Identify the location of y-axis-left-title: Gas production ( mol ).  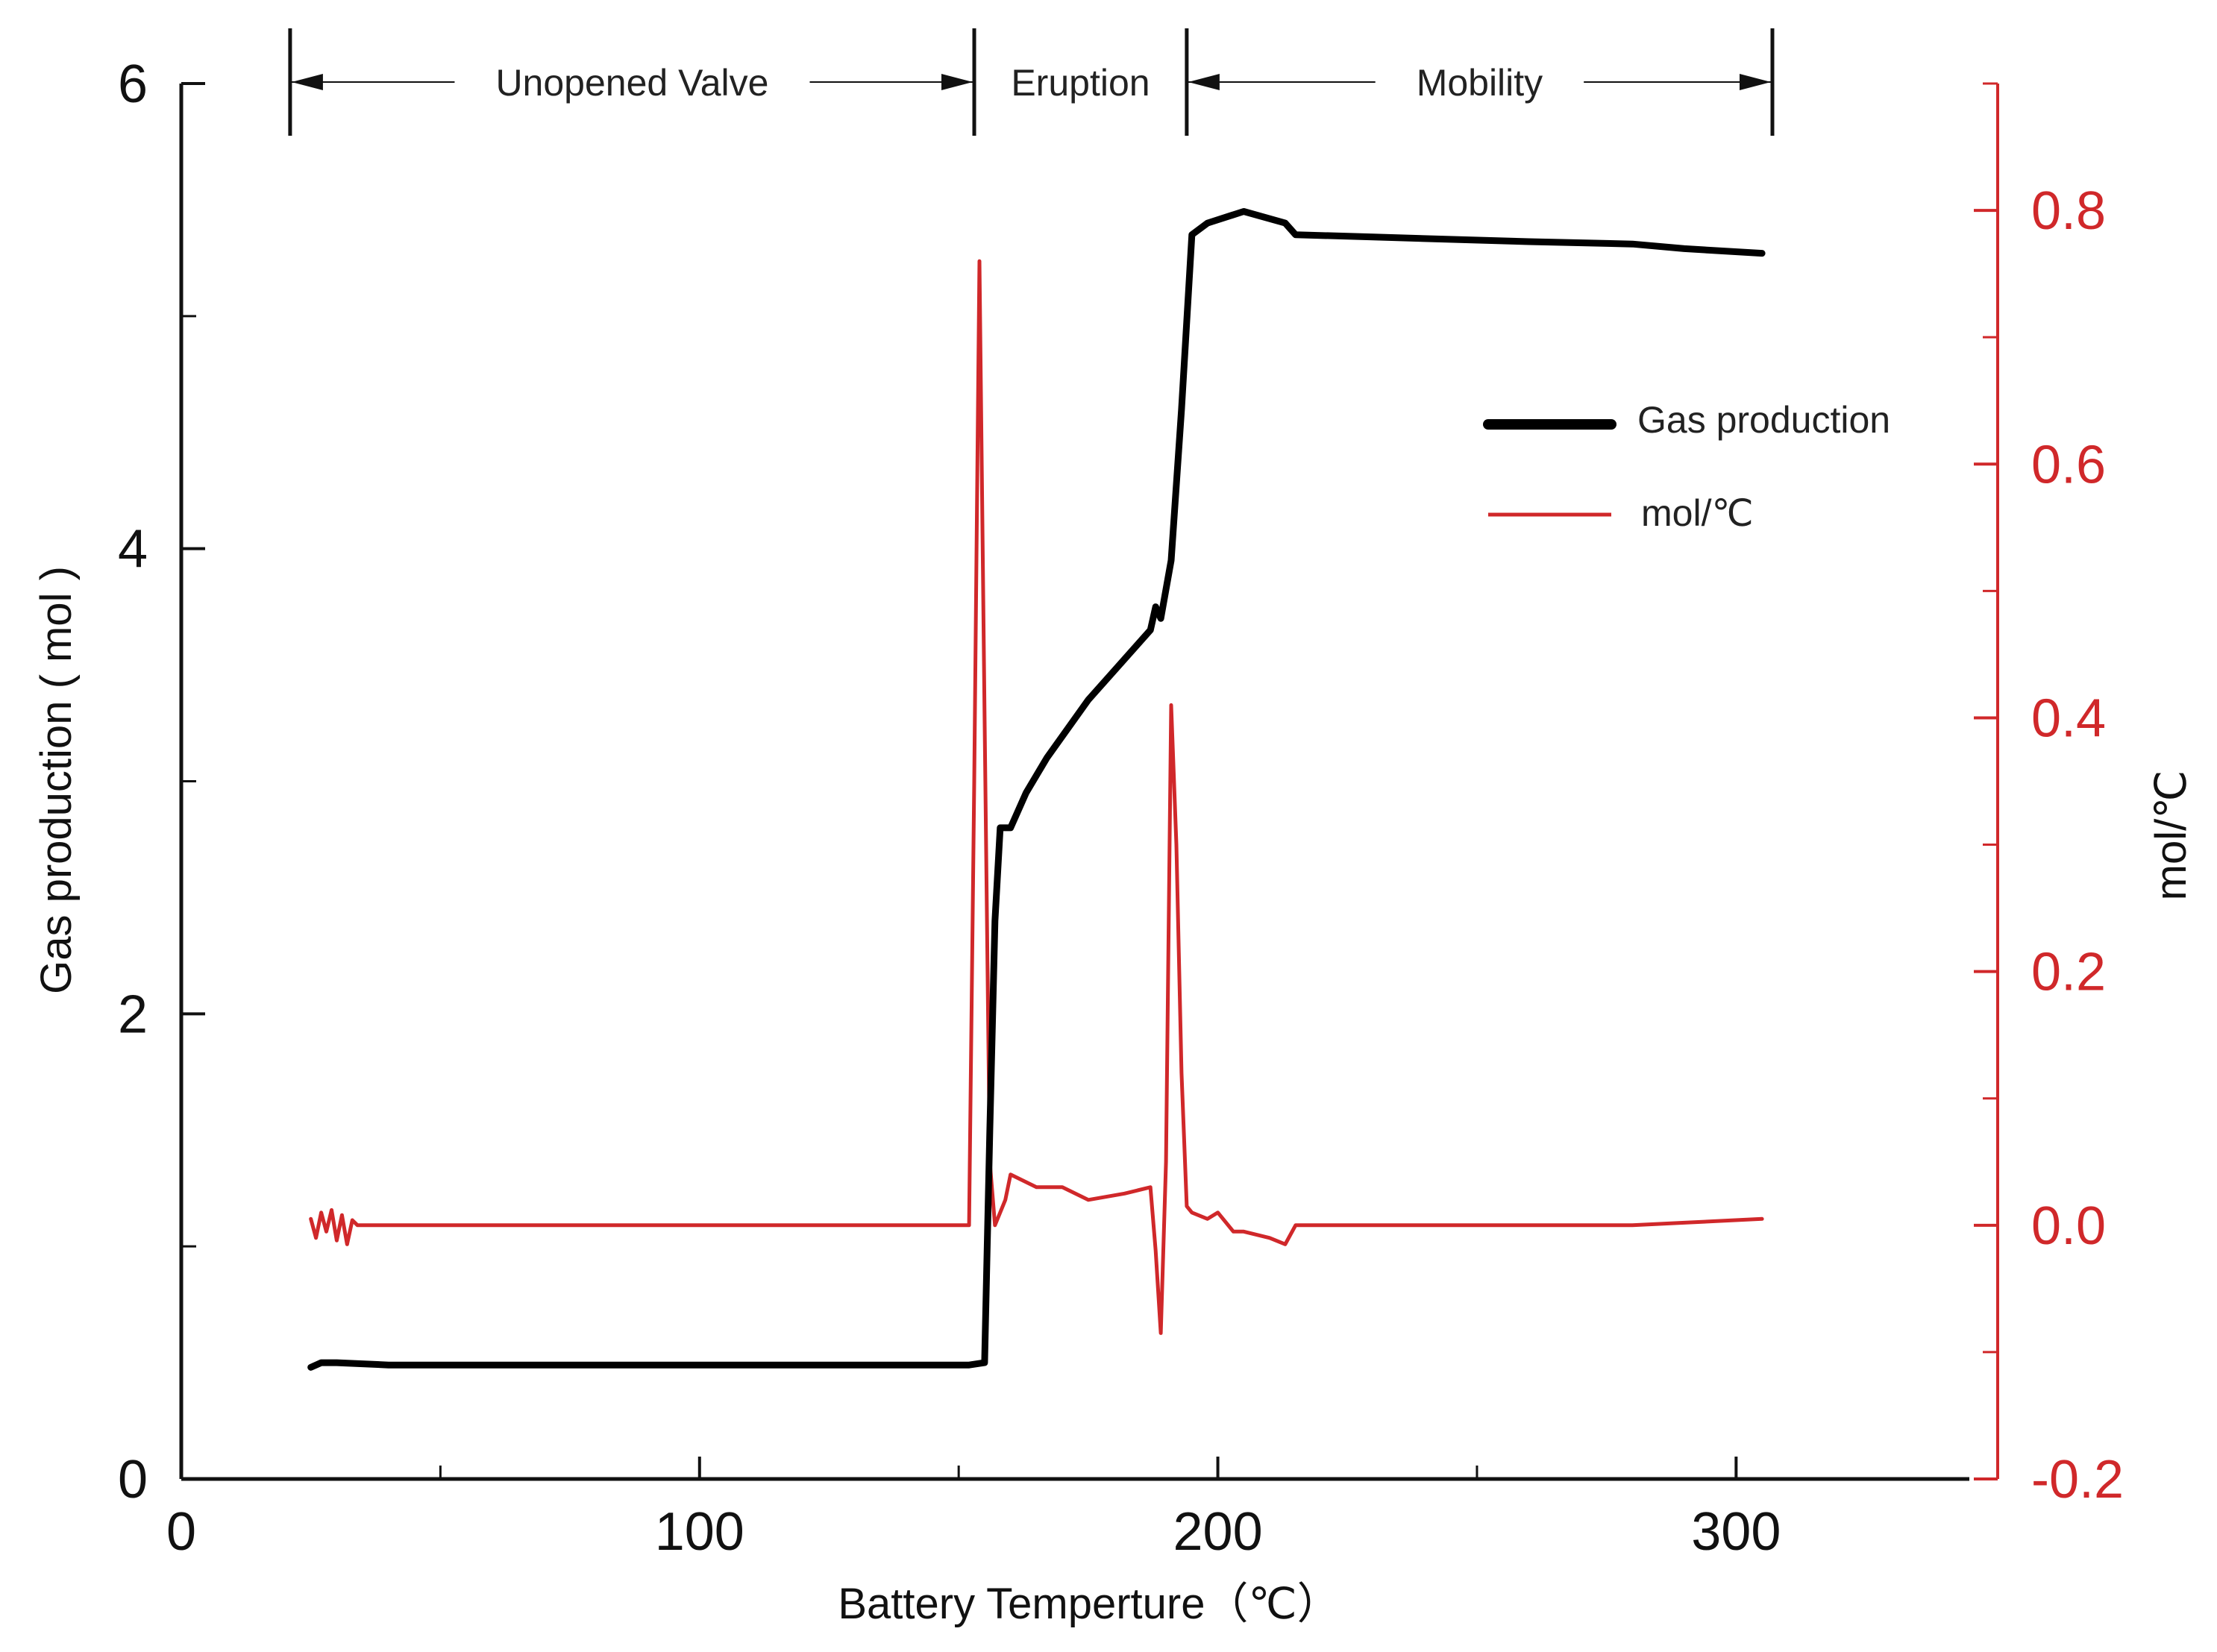
(56, 780).